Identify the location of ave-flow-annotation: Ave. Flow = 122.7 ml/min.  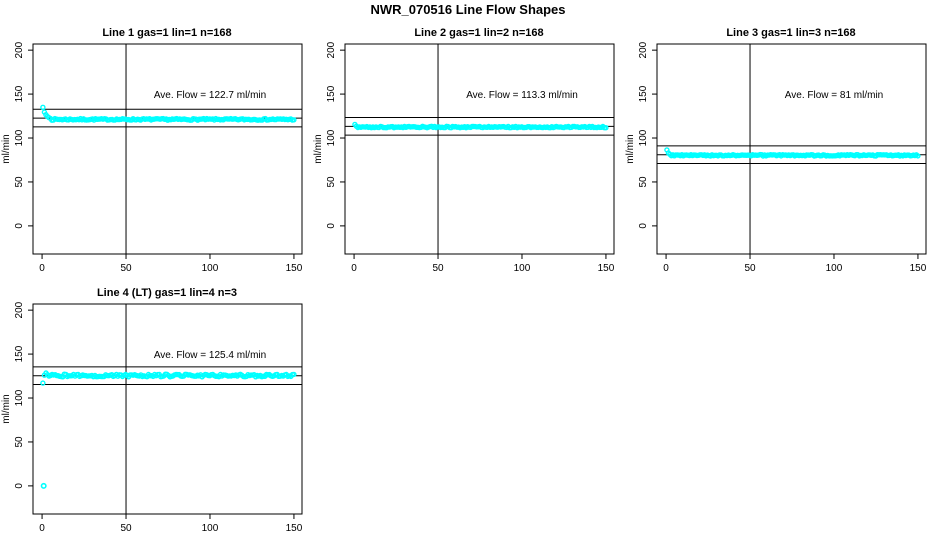
(210, 95).